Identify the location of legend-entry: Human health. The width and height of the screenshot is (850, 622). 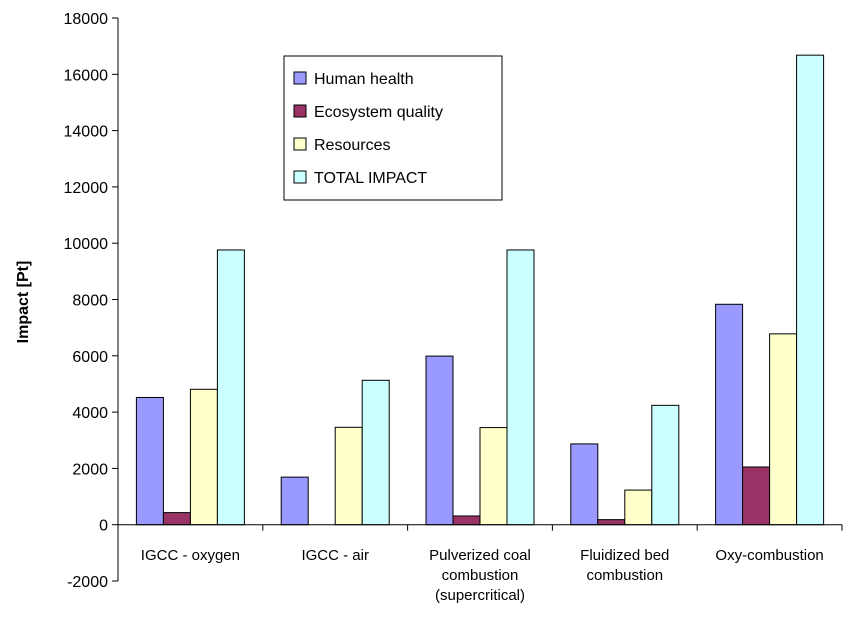
(364, 79).